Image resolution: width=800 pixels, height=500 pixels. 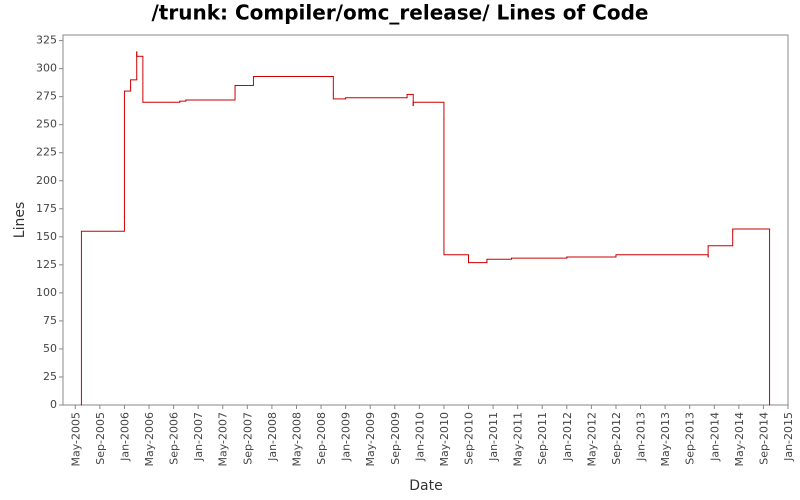 I want to click on y-tick-label: 225, so click(x=46, y=152).